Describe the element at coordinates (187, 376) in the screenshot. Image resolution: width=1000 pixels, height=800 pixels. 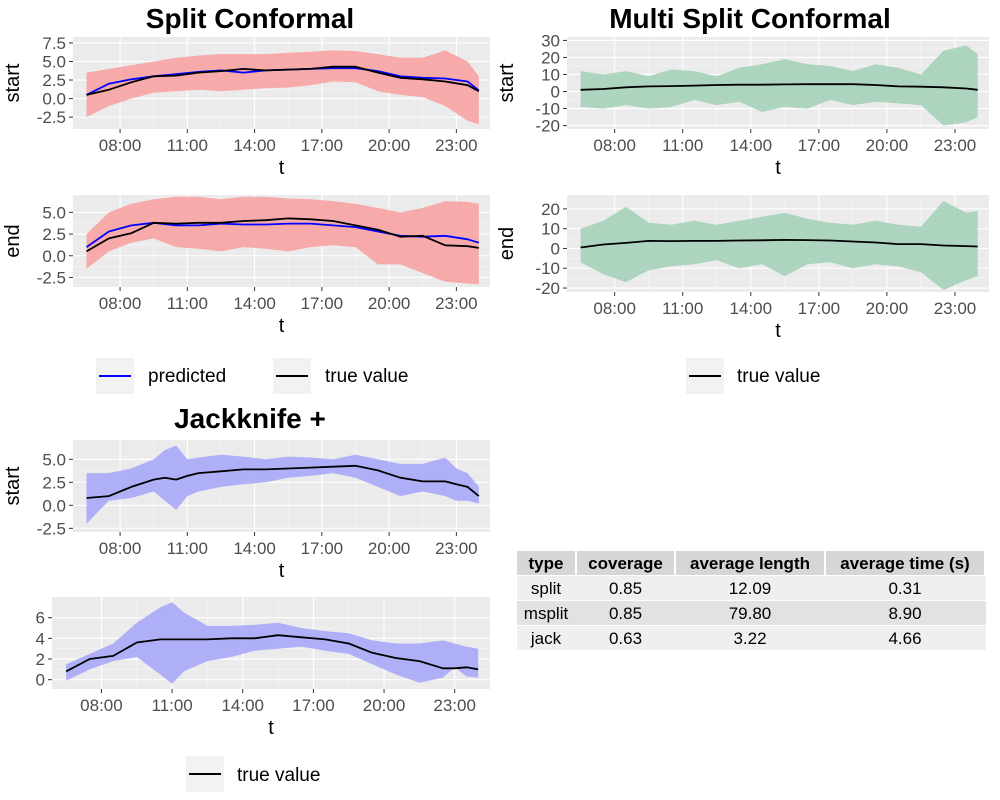
I see `legend-label-predicted: predicted` at that location.